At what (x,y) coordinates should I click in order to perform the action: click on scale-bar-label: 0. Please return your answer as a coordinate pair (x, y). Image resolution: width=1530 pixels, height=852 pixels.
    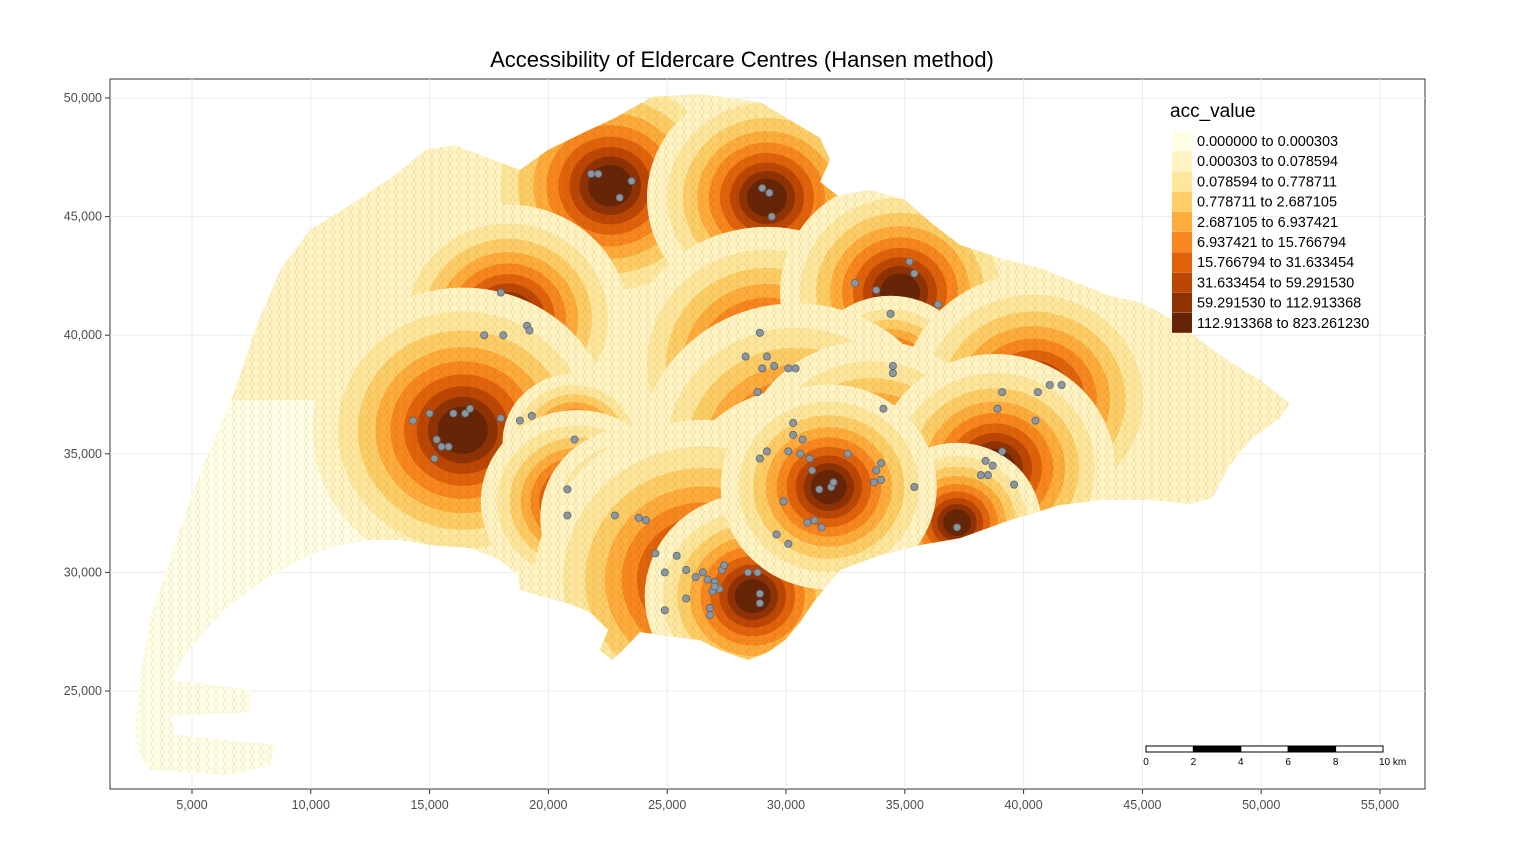
    Looking at the image, I should click on (1146, 762).